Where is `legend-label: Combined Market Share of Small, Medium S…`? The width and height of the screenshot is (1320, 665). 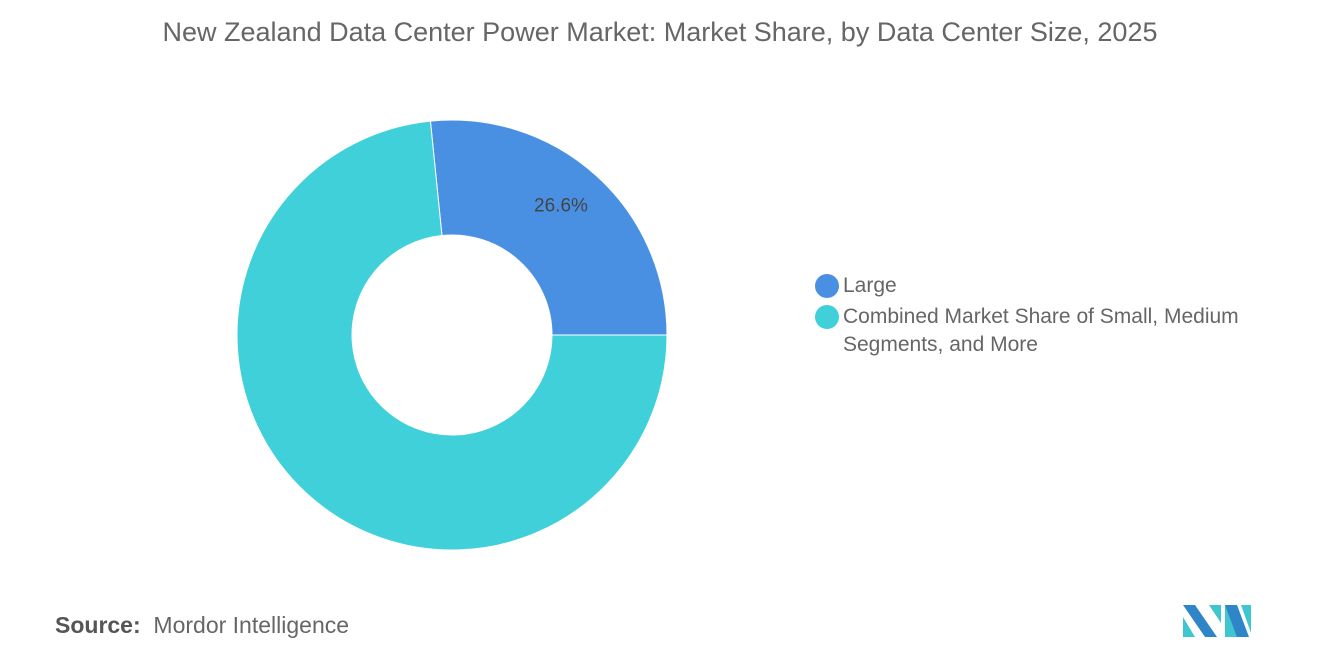
legend-label: Combined Market Share of Small, Medium S… is located at coordinates (1041, 330).